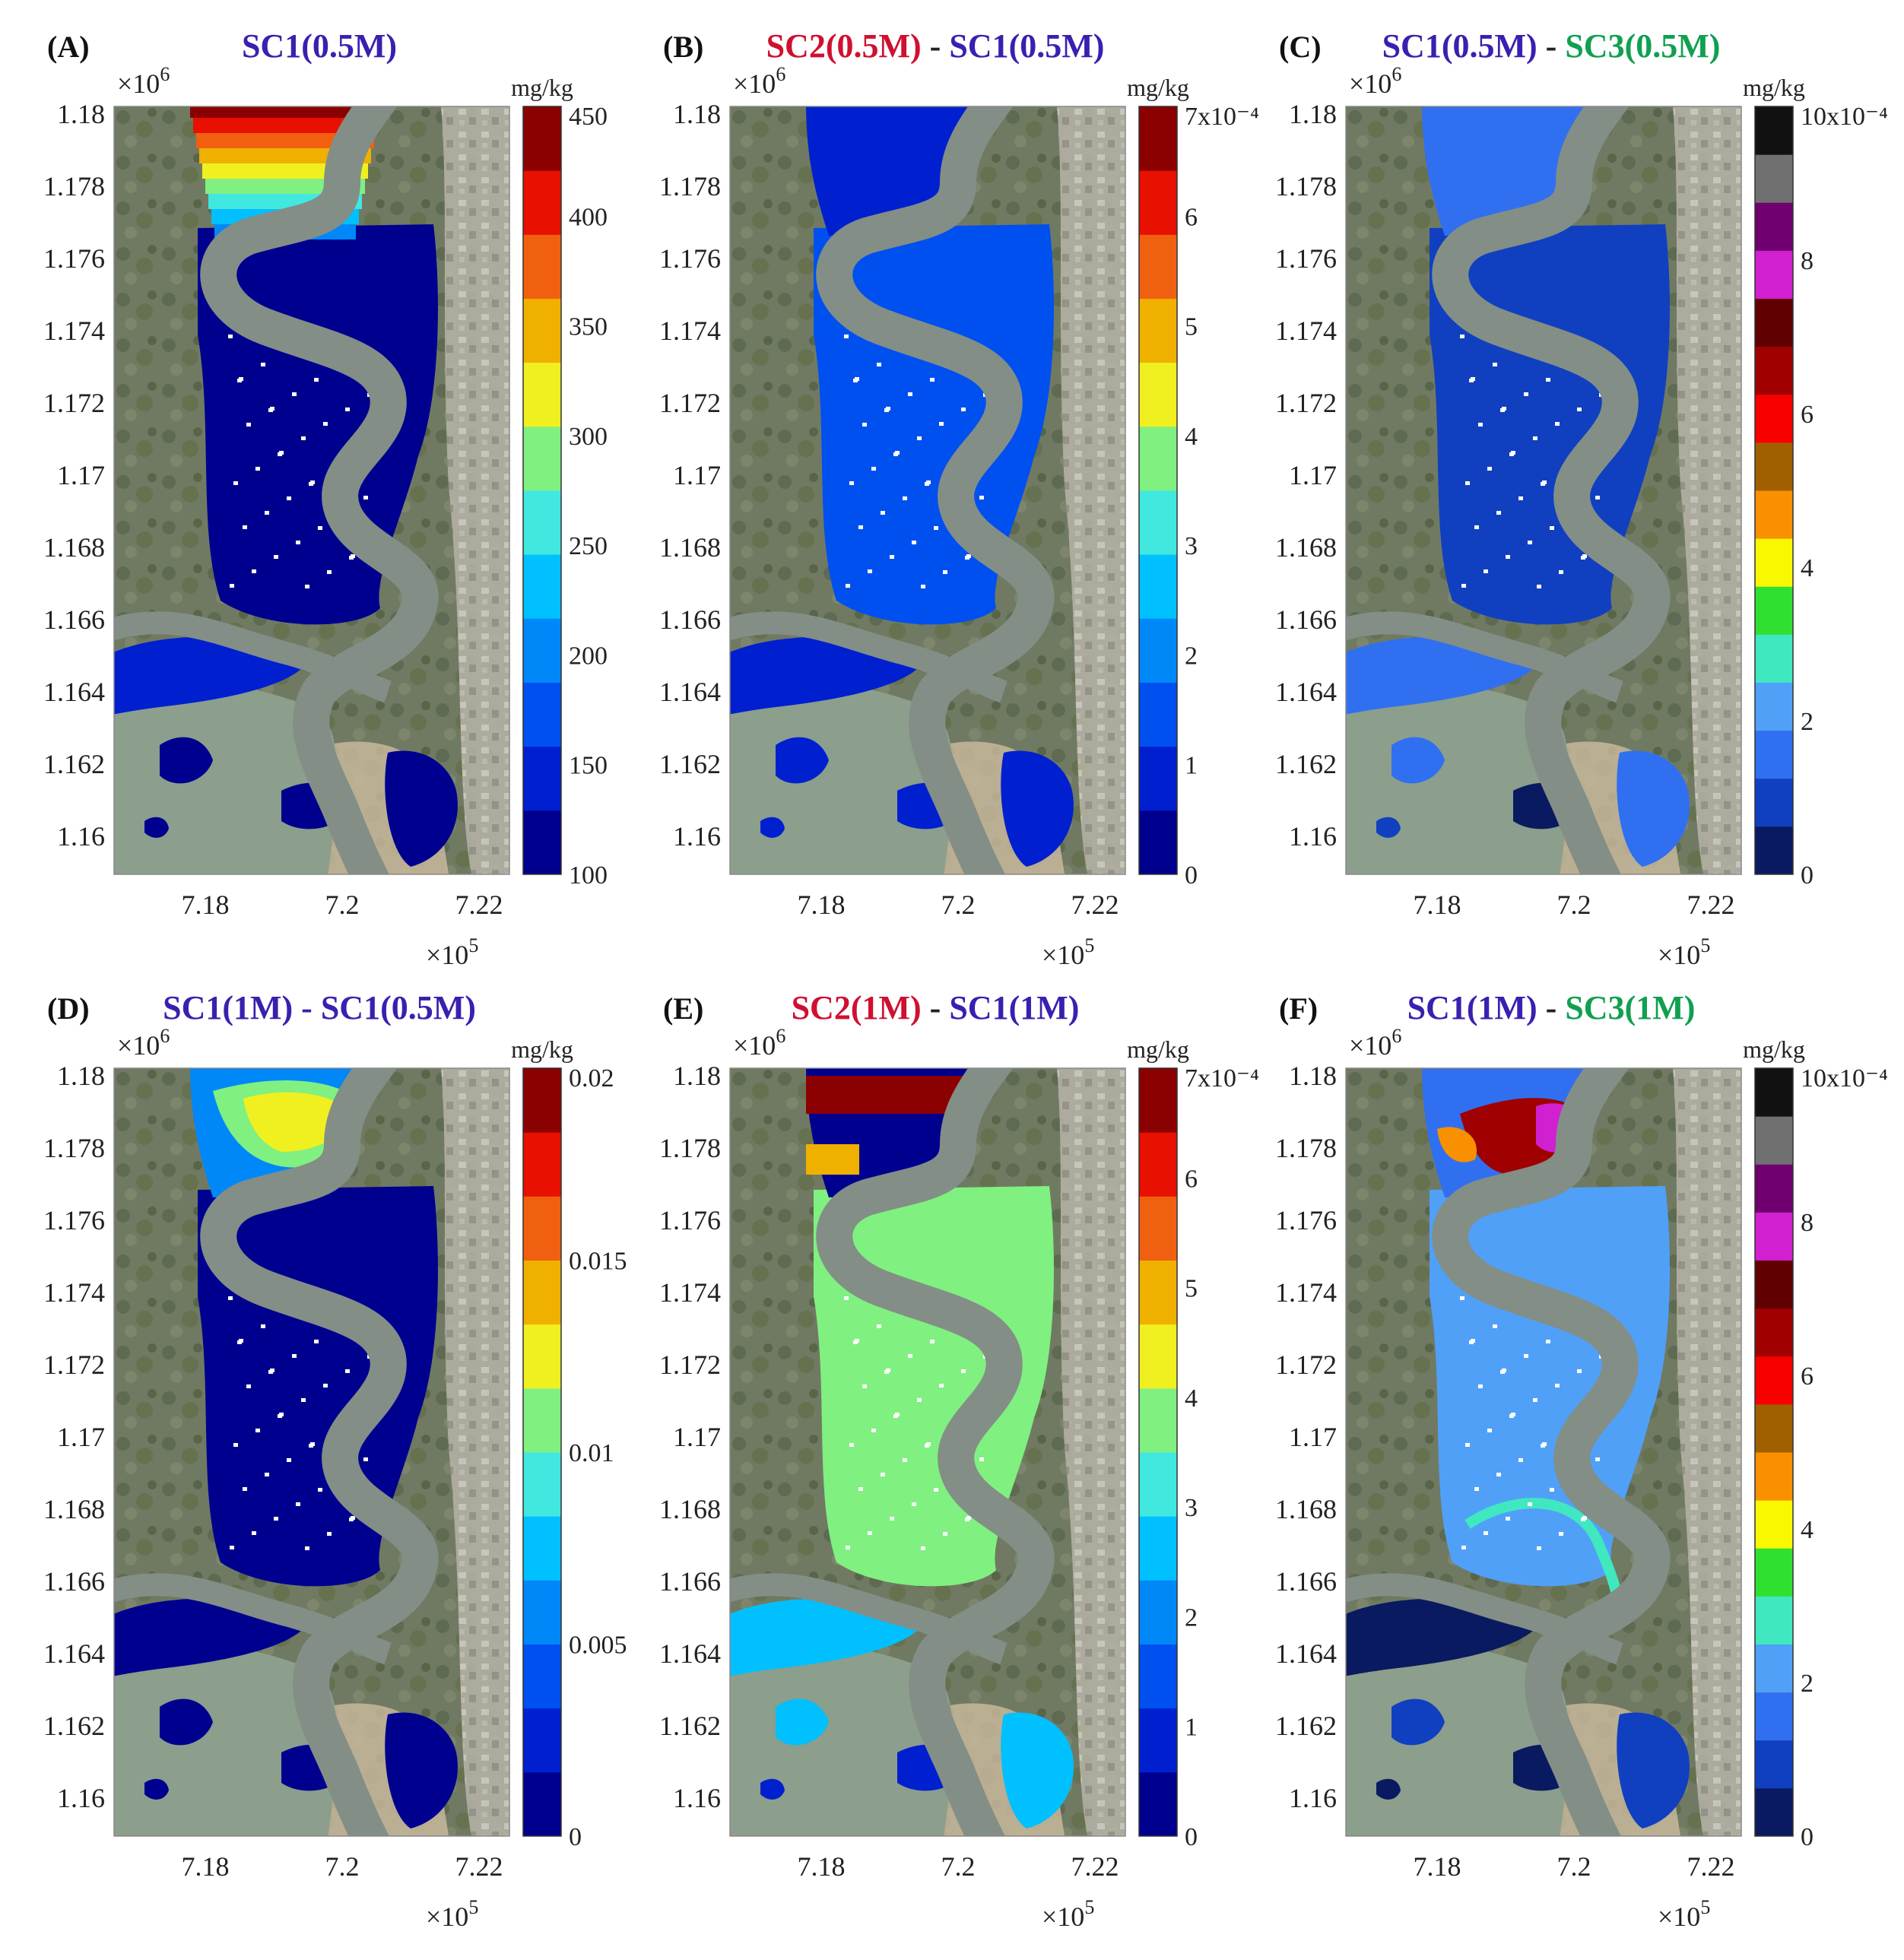 This screenshot has width=1904, height=1960. What do you see at coordinates (74, 403) in the screenshot?
I see `y-tick-label: 1.172` at bounding box center [74, 403].